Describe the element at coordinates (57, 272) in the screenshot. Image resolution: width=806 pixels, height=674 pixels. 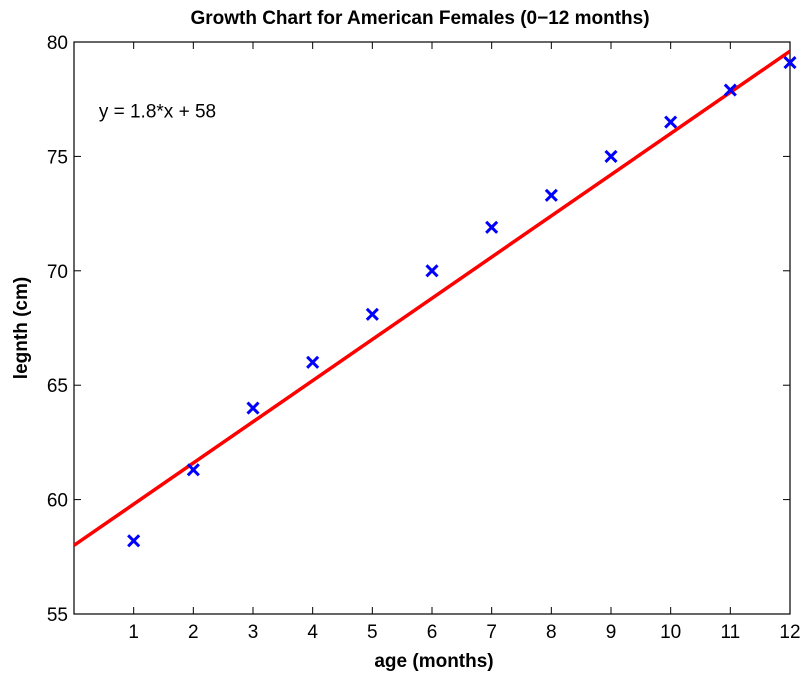
I see `y-tick-label: 70` at that location.